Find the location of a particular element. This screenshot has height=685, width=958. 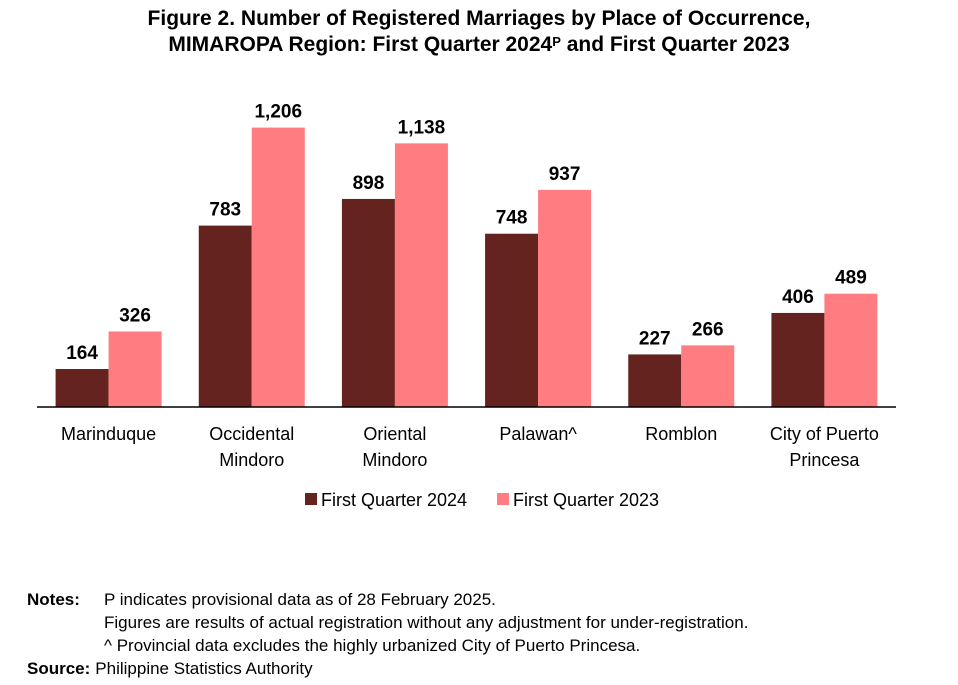

data-label-city-of-puerto-princesa-q1-2024: 406 is located at coordinates (798, 297).